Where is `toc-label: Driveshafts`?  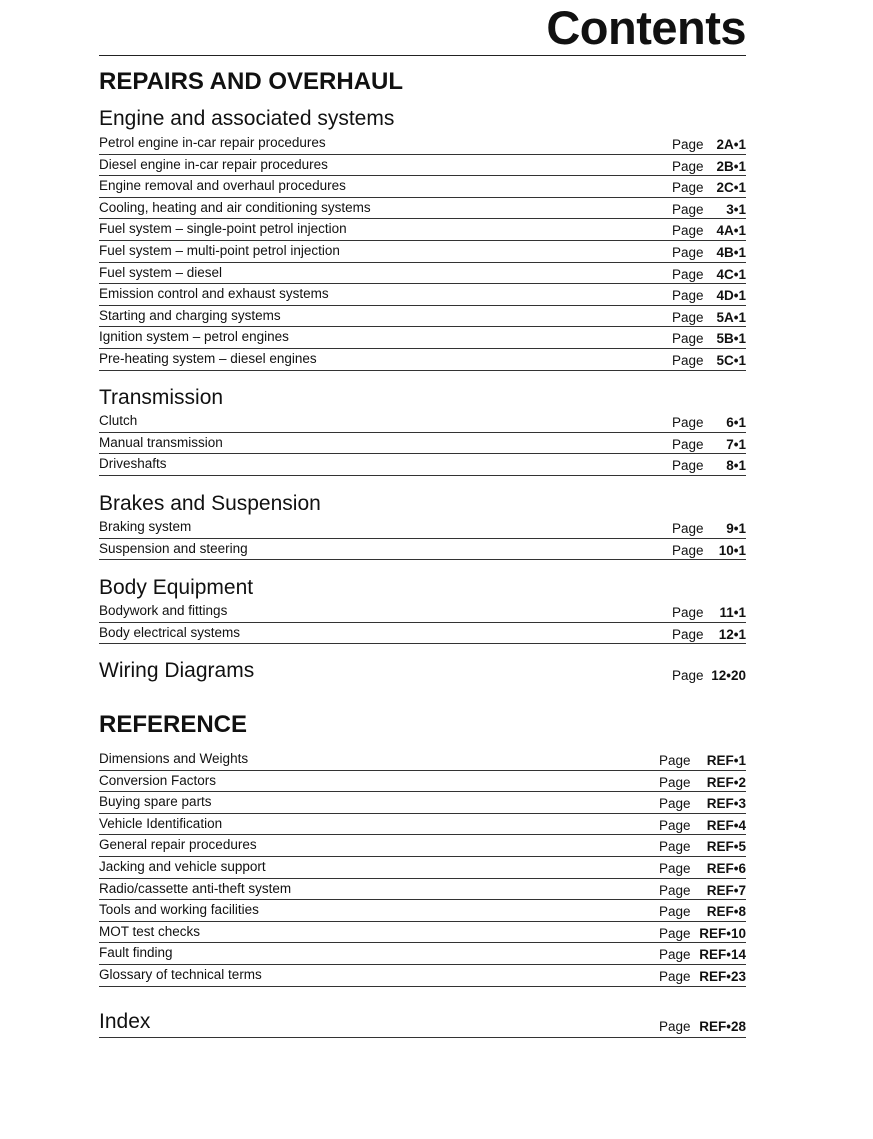 toc-label: Driveshafts is located at coordinates (133, 464).